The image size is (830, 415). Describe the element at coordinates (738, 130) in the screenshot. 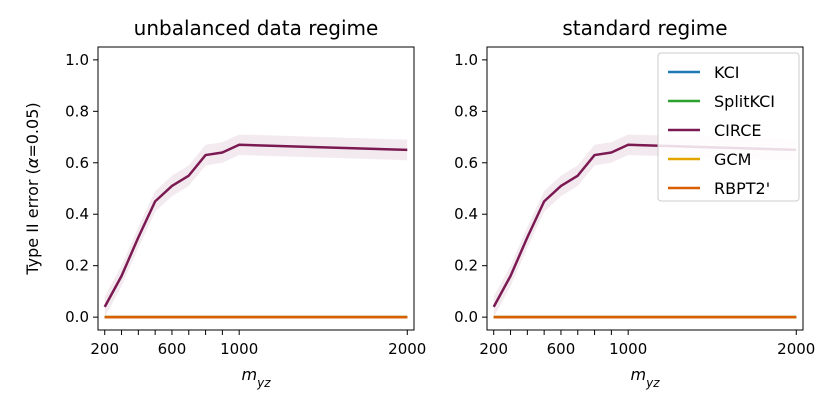

I see `legend-label: CIRCE` at that location.